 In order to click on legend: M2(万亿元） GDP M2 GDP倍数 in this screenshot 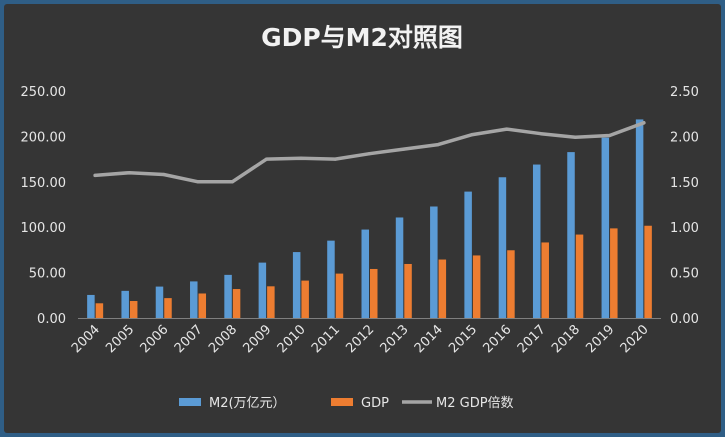, I will do `click(346, 403)`.